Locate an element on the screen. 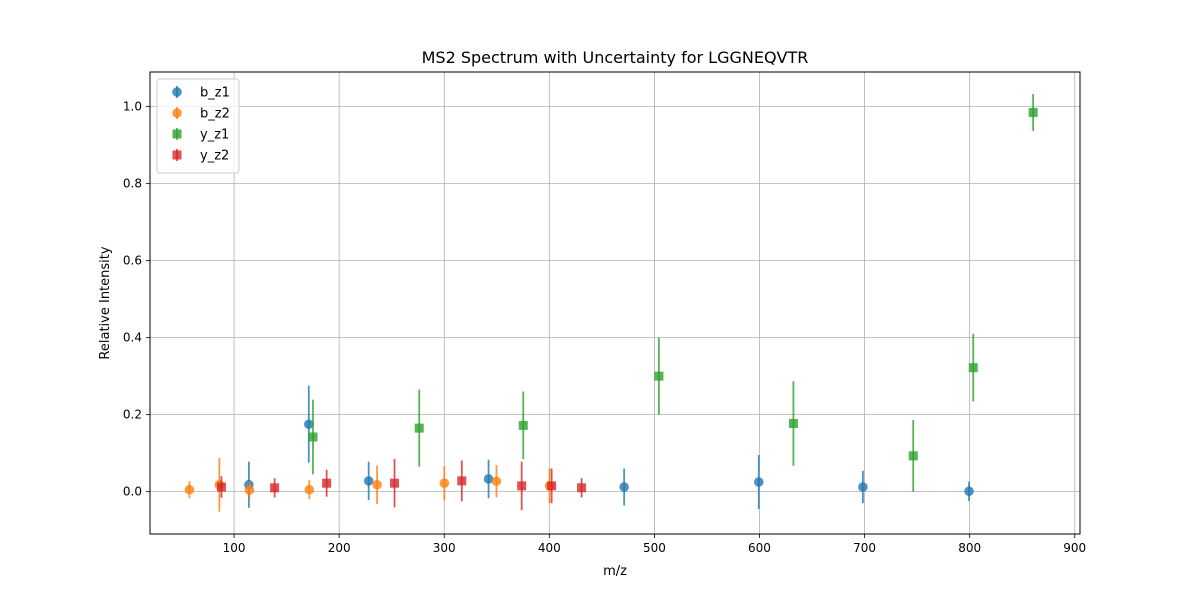 The width and height of the screenshot is (1200, 600). legend-label: y_z1 is located at coordinates (214, 135).